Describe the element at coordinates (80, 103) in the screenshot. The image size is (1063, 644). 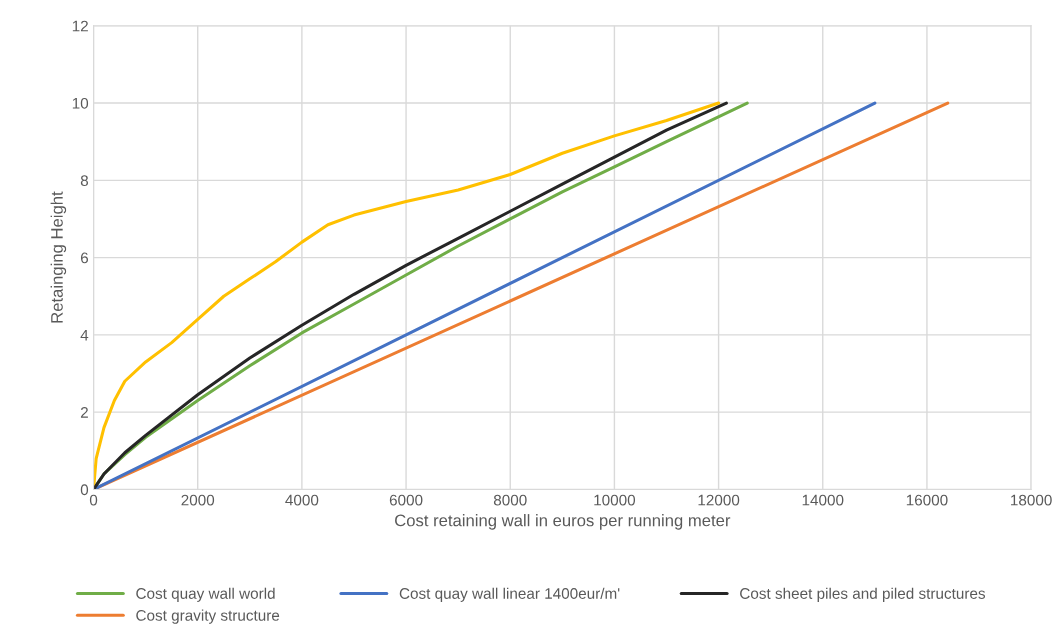
I see `y-tick-label: 10` at that location.